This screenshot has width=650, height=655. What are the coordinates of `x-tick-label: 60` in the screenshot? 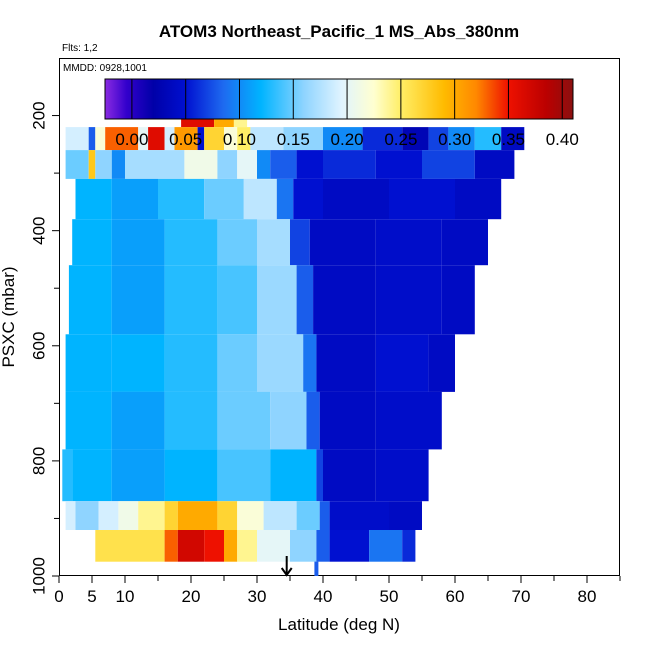 It's located at (455, 596).